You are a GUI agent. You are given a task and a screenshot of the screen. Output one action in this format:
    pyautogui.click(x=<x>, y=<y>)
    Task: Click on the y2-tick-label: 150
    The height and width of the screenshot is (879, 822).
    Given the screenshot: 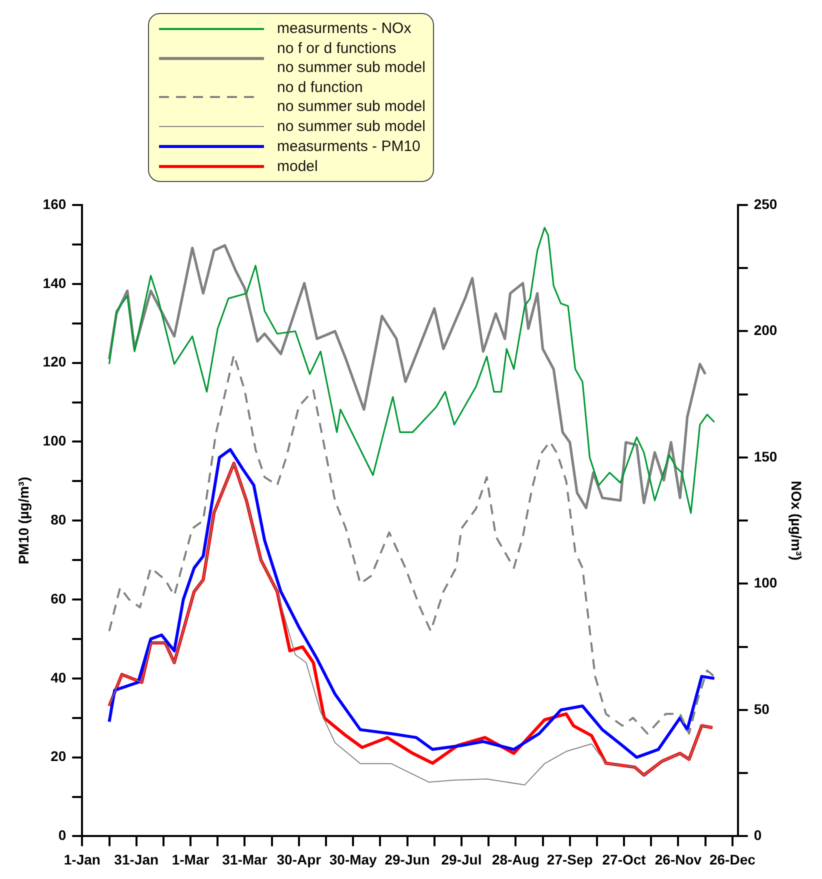 What is the action you would take?
    pyautogui.click(x=766, y=456)
    